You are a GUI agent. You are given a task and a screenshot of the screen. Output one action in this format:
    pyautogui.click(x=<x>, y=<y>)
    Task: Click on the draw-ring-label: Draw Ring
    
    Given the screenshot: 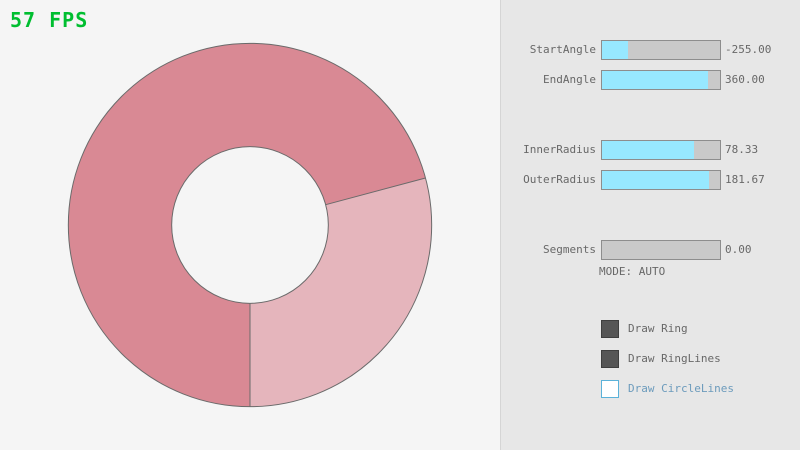 What is the action you would take?
    pyautogui.click(x=658, y=328)
    